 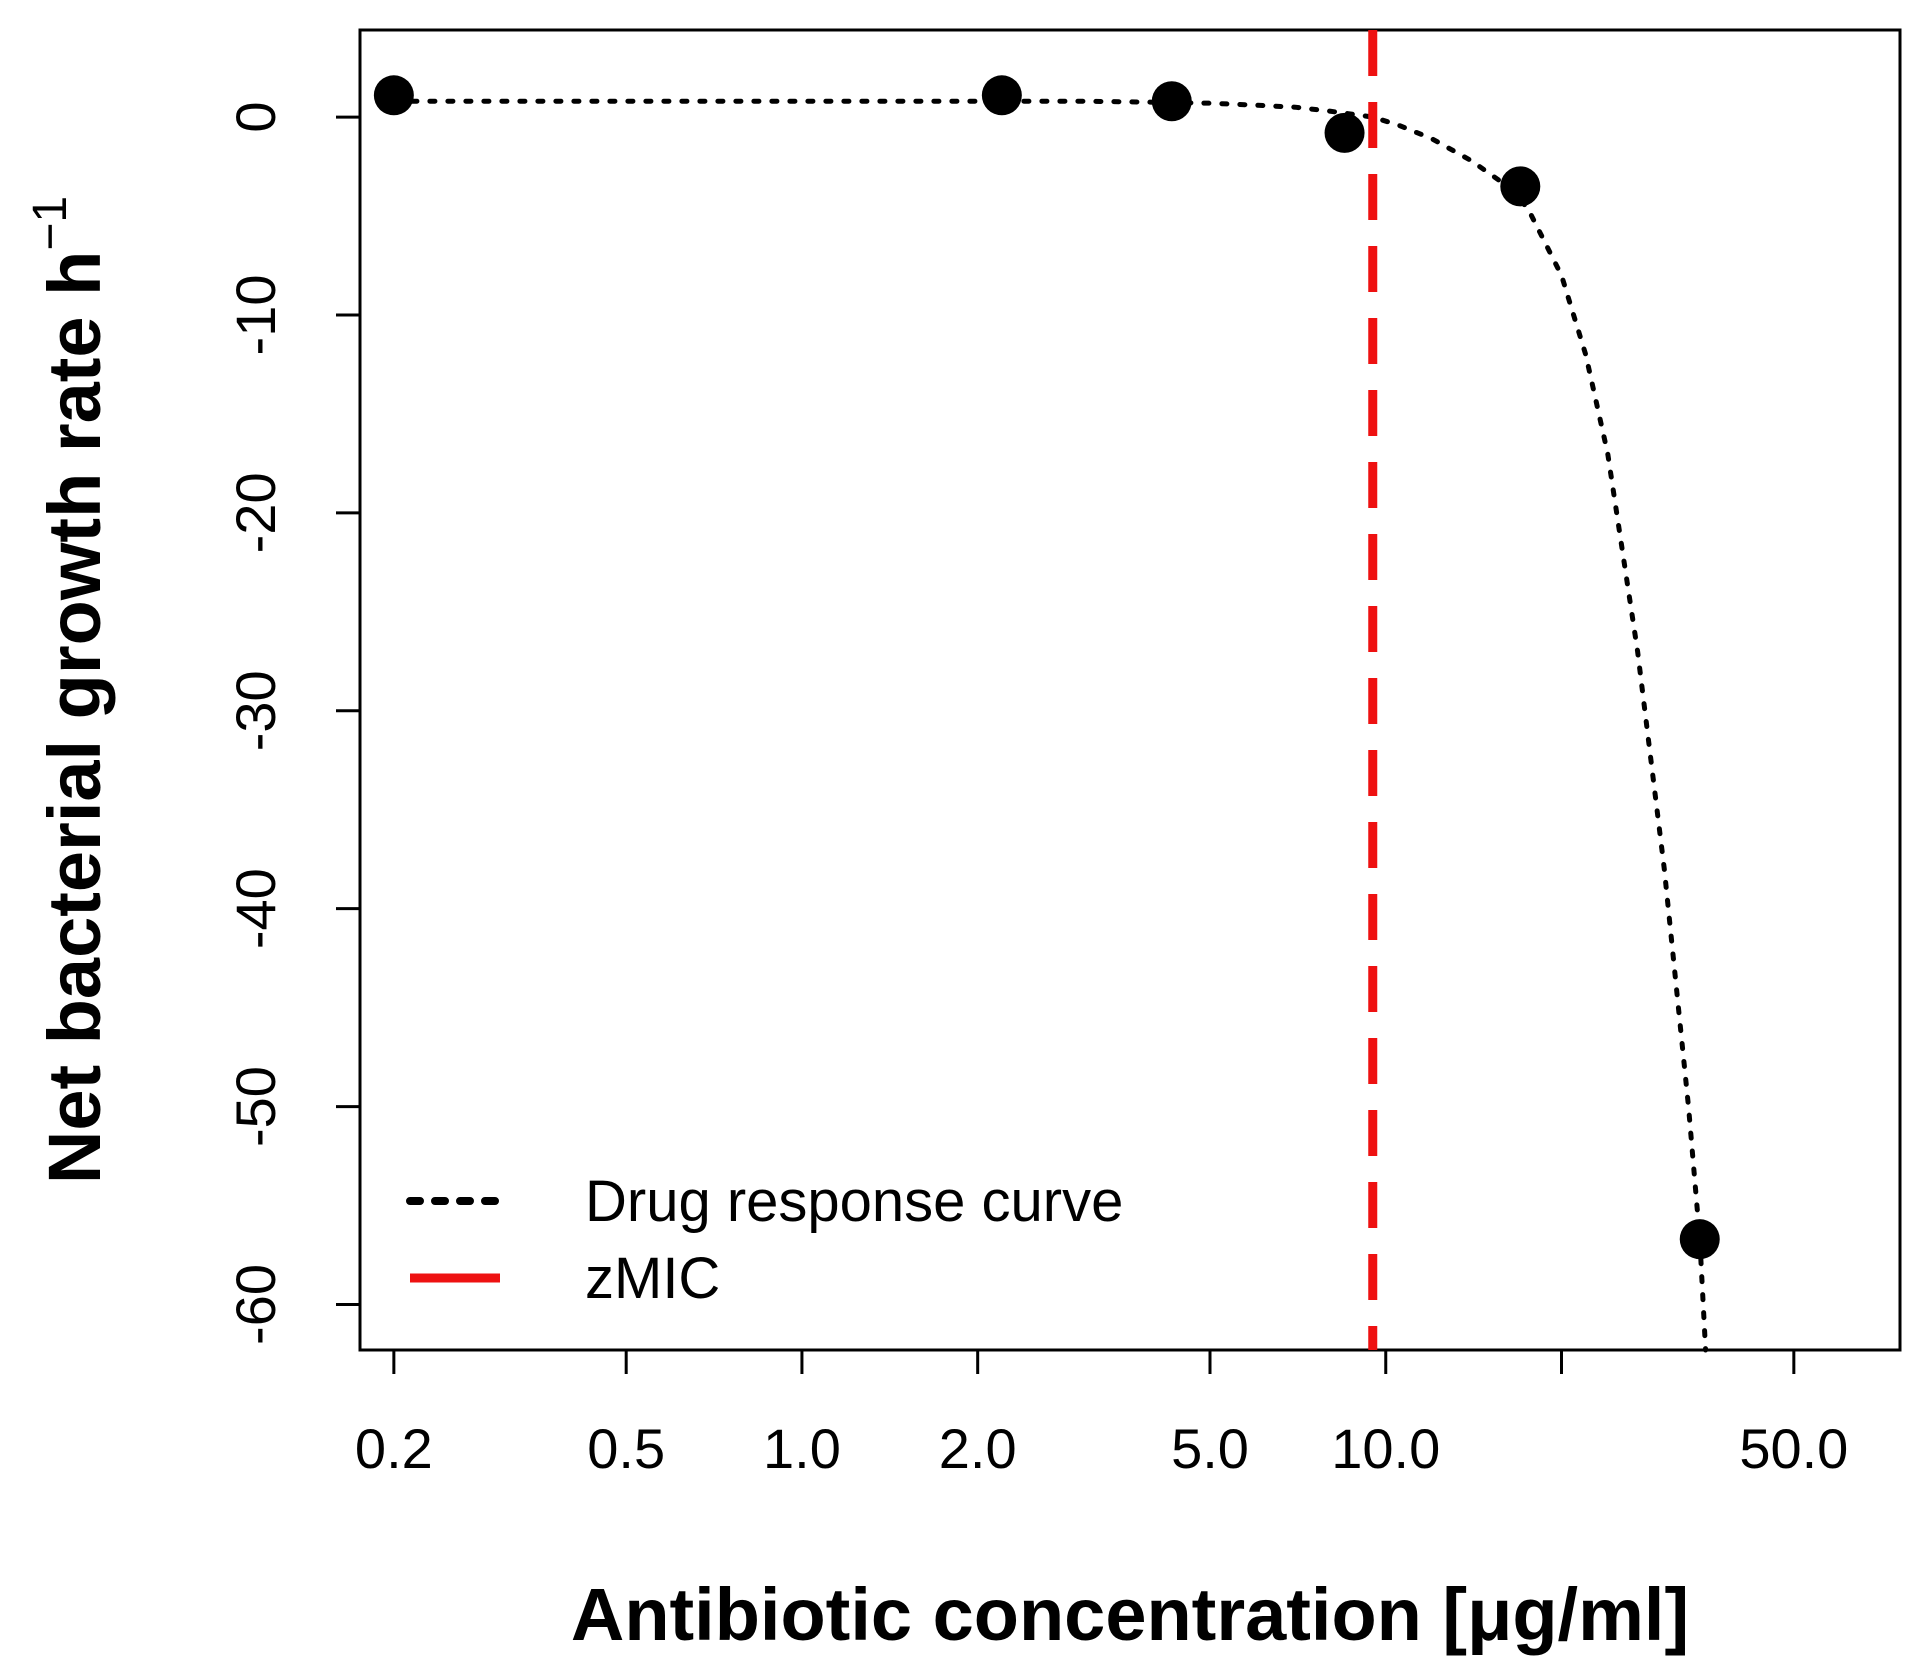 I want to click on x-axis-title: Antibiotic concentration [μg/ml], so click(x=1130, y=1614).